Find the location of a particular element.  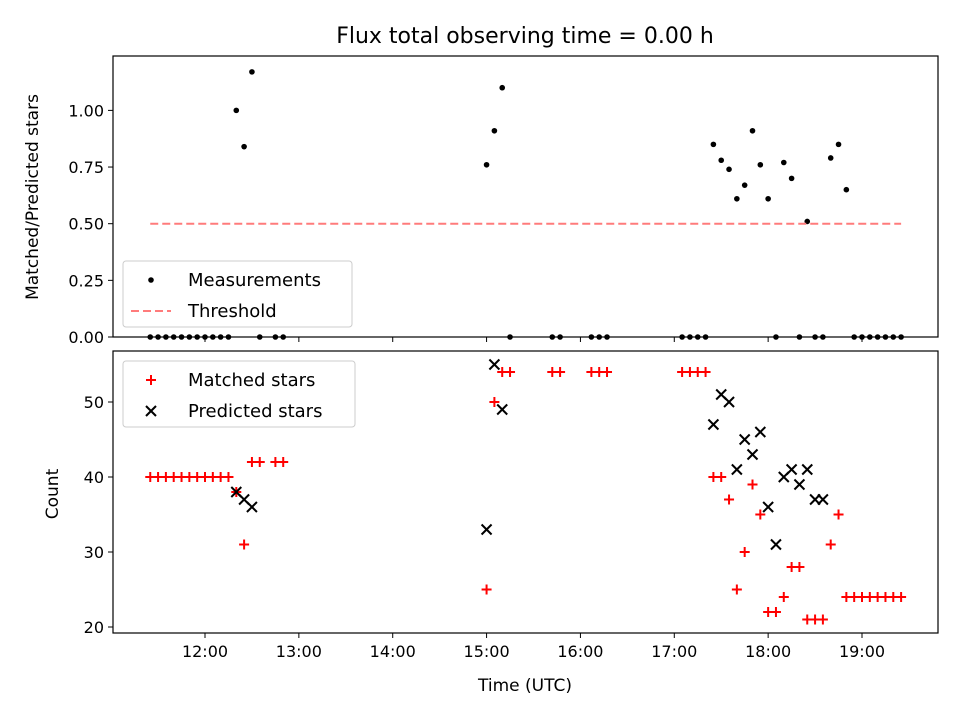

bottom-y-axis-label: Count is located at coordinates (53, 493).